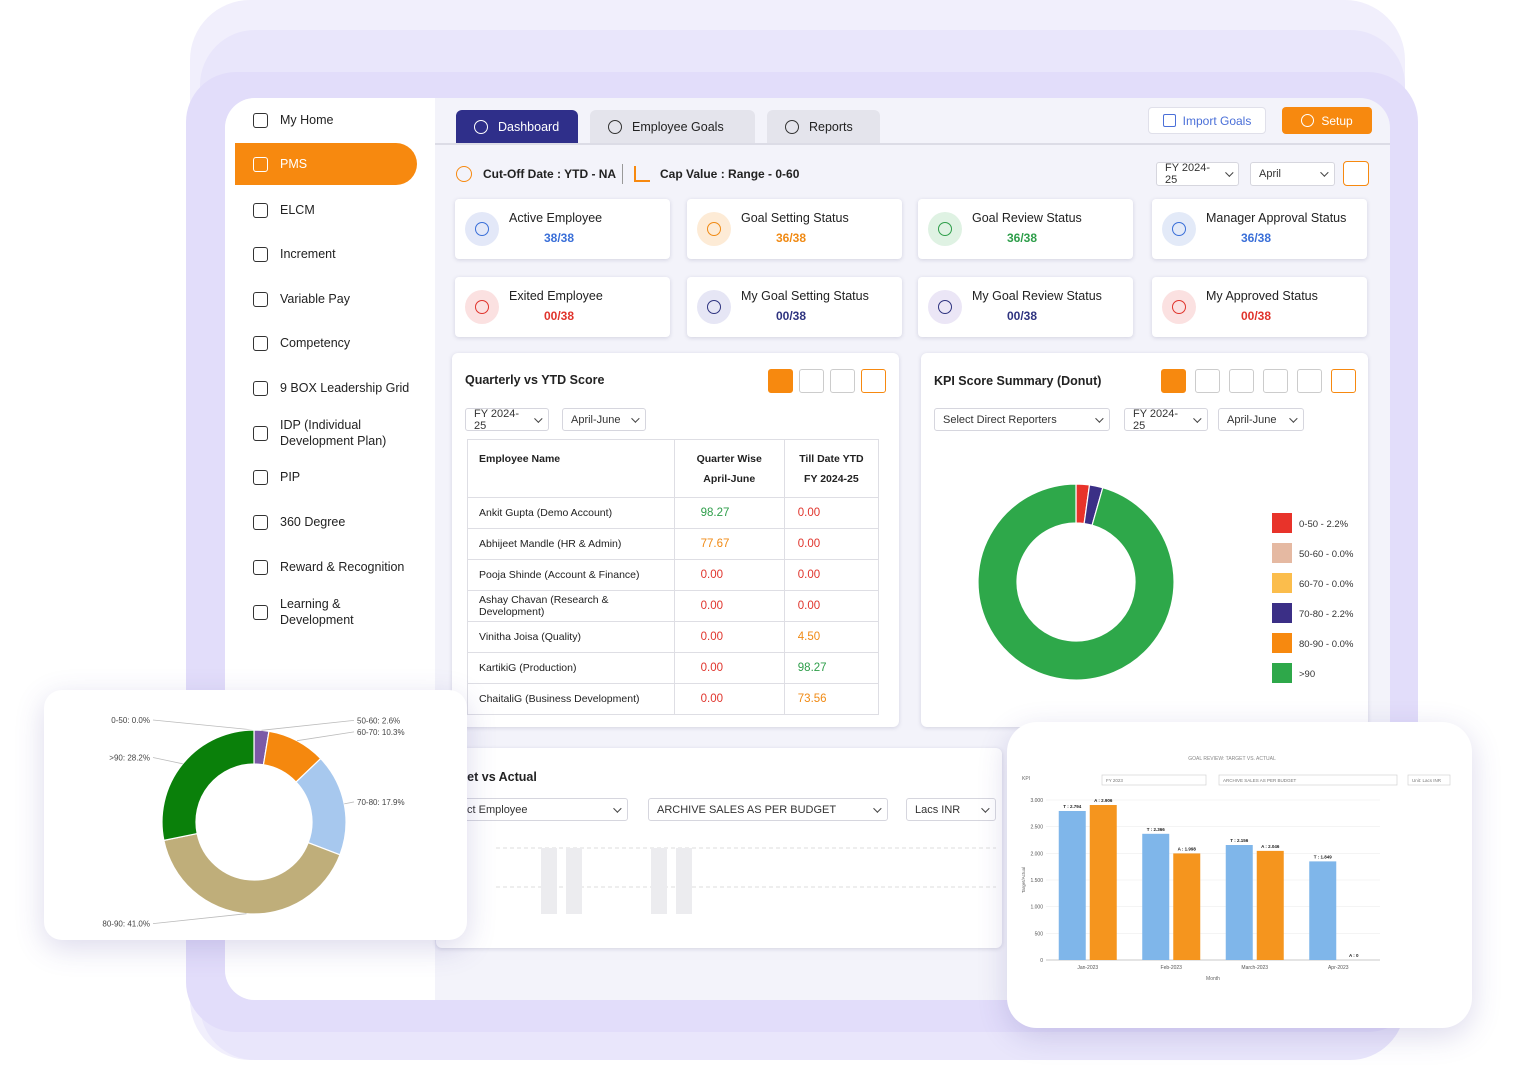 Image resolution: width=1536 pixels, height=1090 pixels. Describe the element at coordinates (571, 468) in the screenshot. I see `header-cell: Employee Name` at that location.